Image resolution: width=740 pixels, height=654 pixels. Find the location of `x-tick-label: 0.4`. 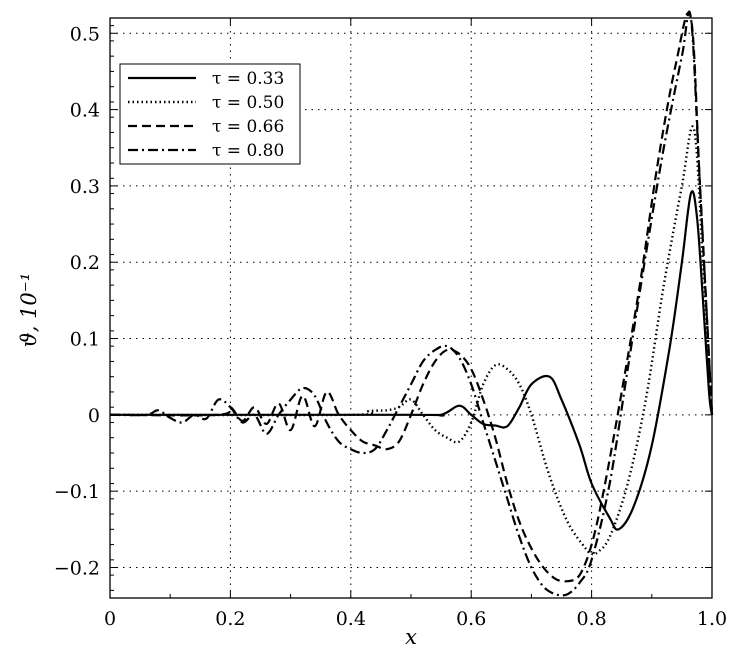

x-tick-label: 0.4 is located at coordinates (351, 619).